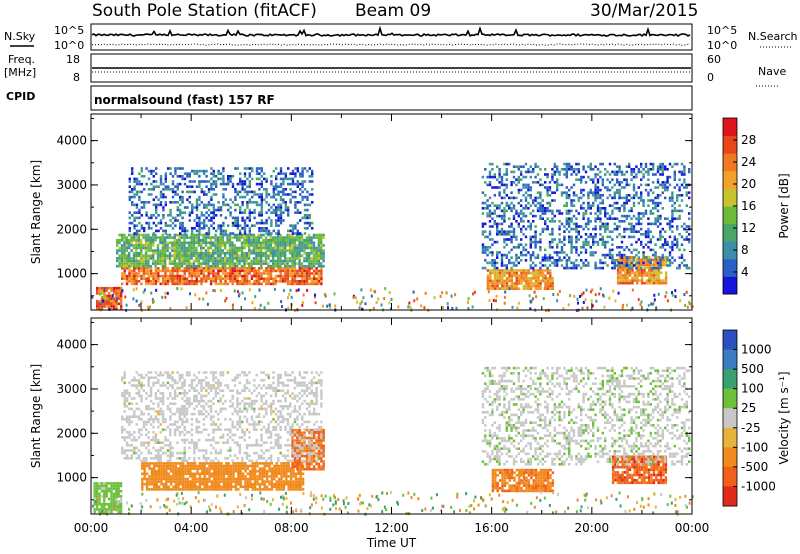 The width and height of the screenshot is (800, 554). What do you see at coordinates (745, 250) in the screenshot?
I see `colorbar-tick-label: 8` at bounding box center [745, 250].